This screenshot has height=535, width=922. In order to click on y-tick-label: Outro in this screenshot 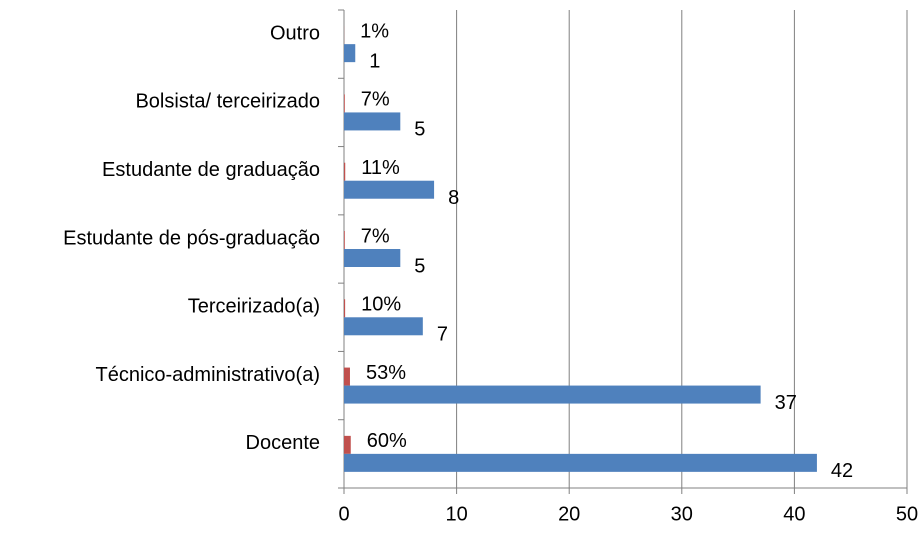, I will do `click(295, 33)`.